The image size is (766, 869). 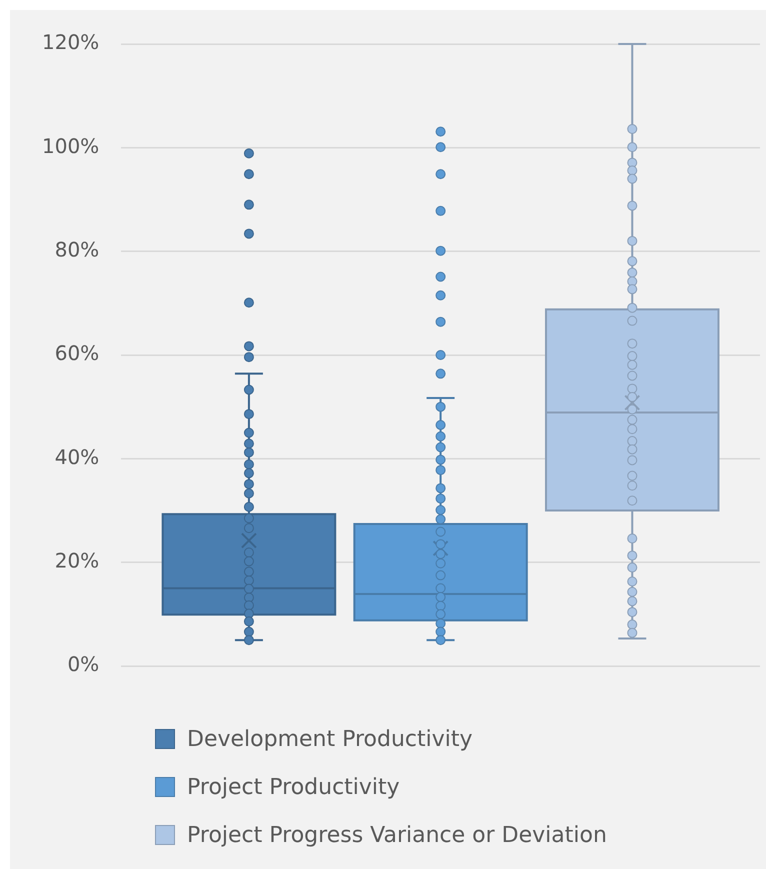 What do you see at coordinates (83, 664) in the screenshot?
I see `y-tick-label: 0%` at bounding box center [83, 664].